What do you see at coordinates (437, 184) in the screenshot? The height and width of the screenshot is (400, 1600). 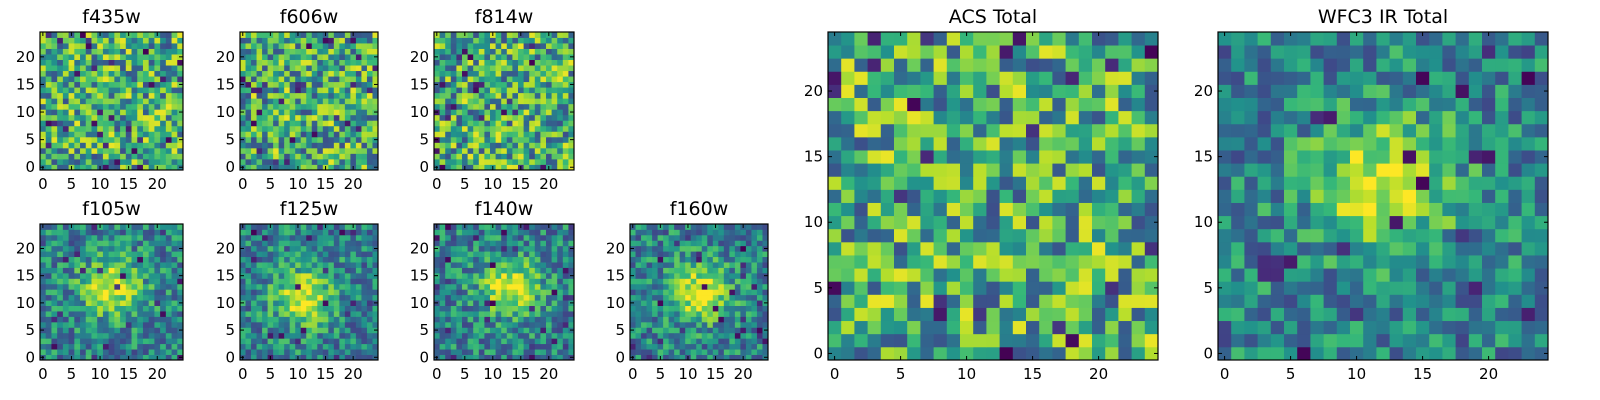 I see `x-tick-label: 0` at bounding box center [437, 184].